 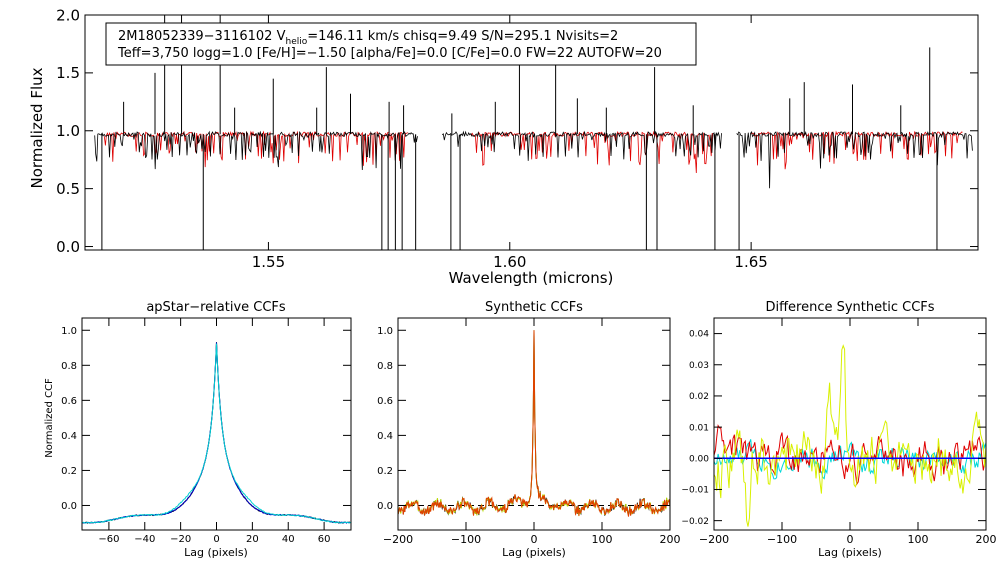 What do you see at coordinates (850, 539) in the screenshot?
I see `difference-ccf-xtick-label: 0` at bounding box center [850, 539].